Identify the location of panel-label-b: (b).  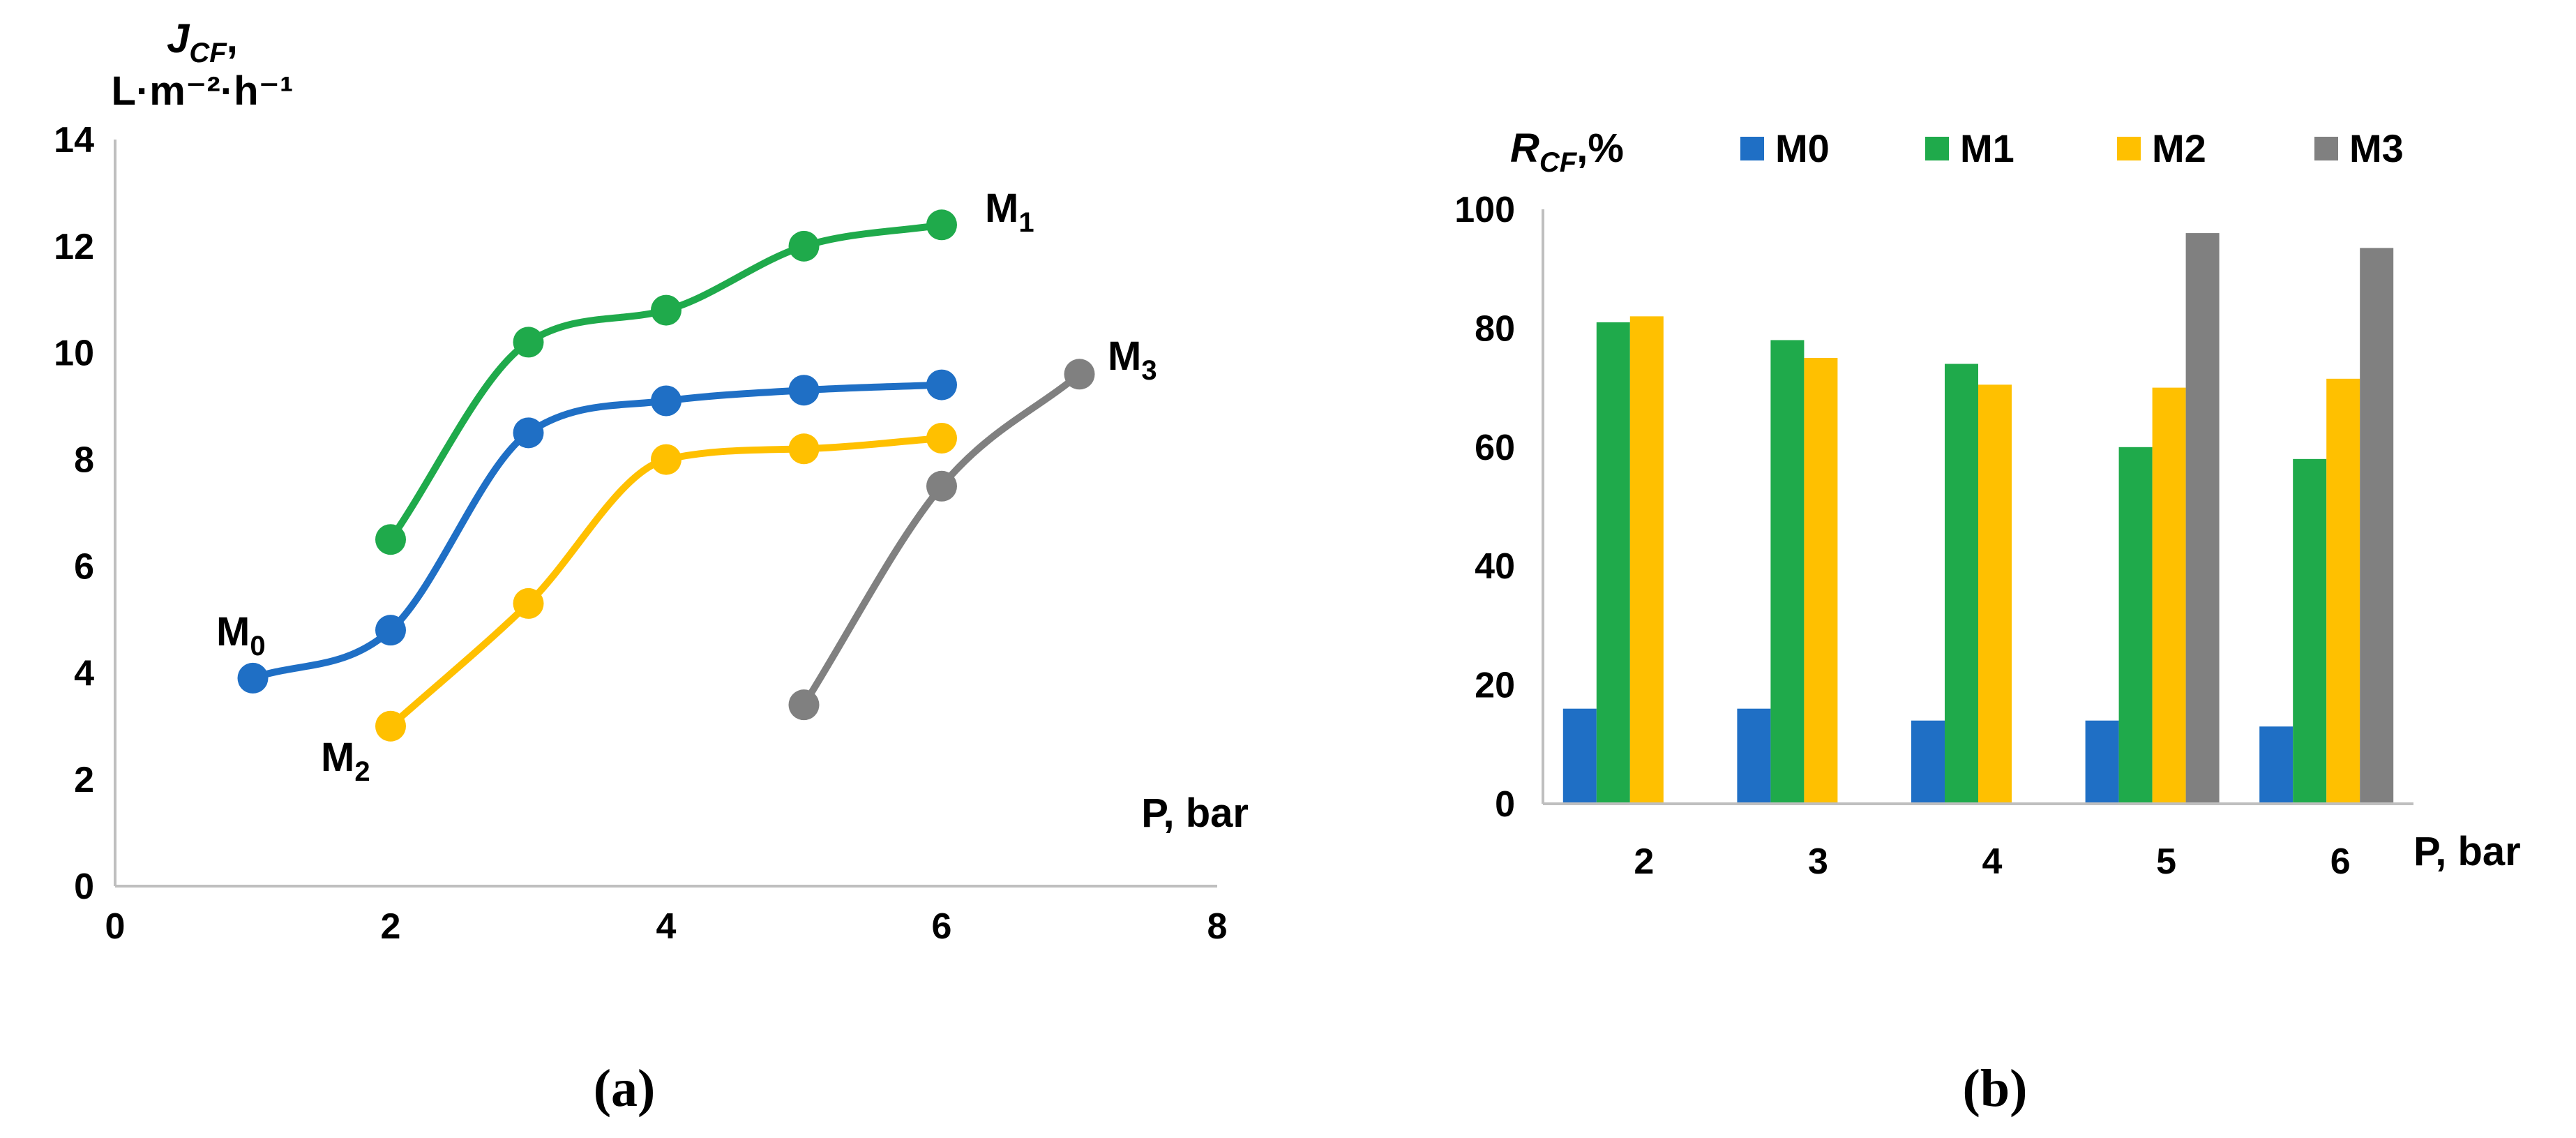
(1995, 1088).